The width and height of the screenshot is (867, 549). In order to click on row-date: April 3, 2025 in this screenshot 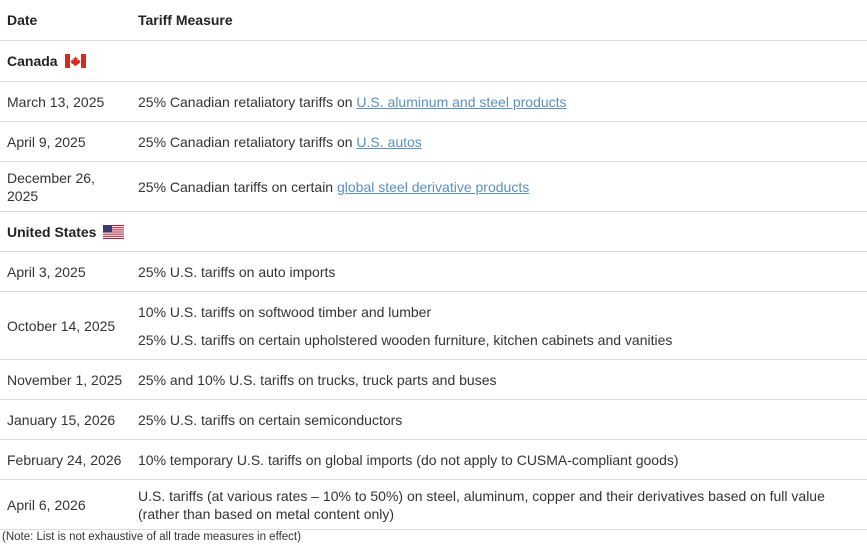, I will do `click(46, 271)`.